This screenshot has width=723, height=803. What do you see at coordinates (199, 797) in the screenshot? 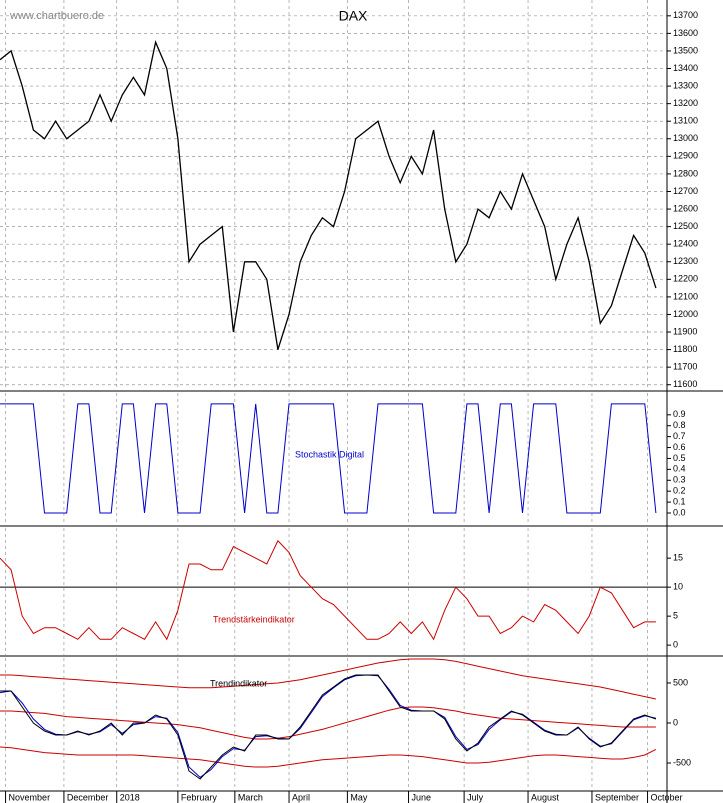
I see `x-tick-label: February` at bounding box center [199, 797].